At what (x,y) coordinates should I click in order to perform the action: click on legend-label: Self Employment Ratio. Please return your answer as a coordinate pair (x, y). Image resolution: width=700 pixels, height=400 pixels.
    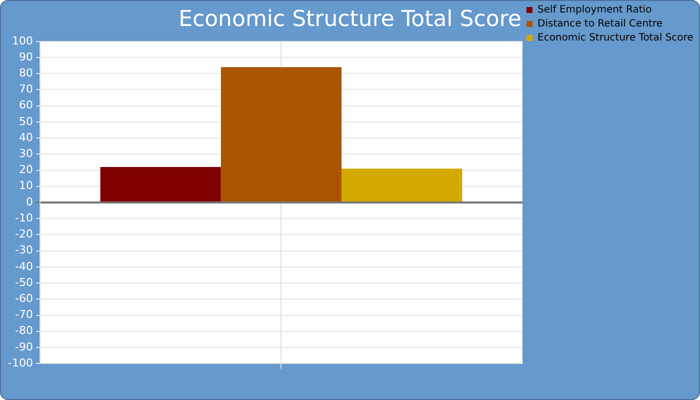
    Looking at the image, I should click on (595, 10).